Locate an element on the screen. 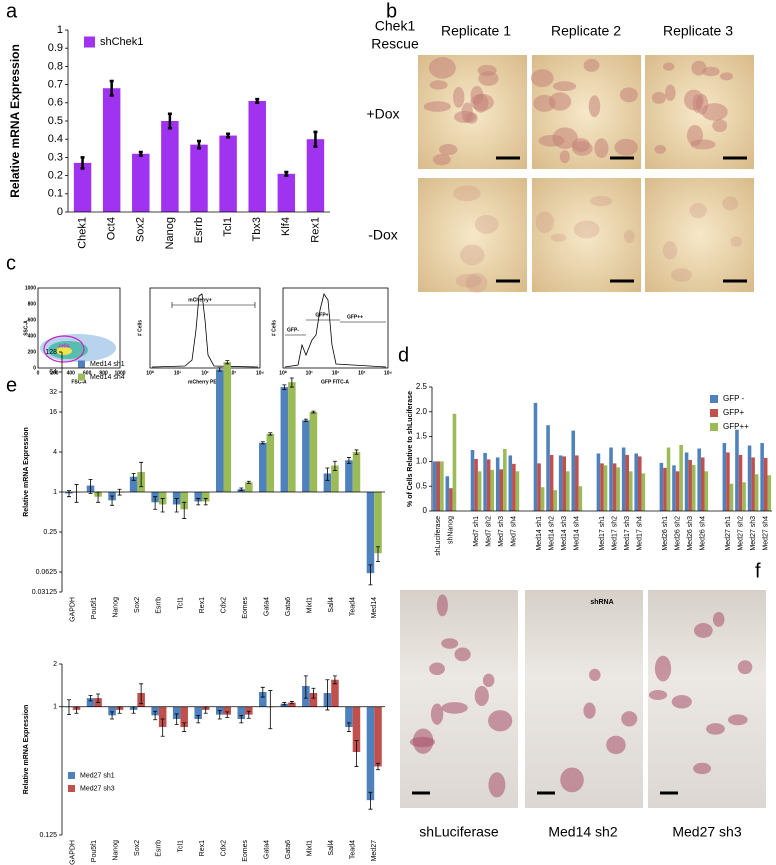 This screenshot has height=865, width=776. gate-label: mCherry+ is located at coordinates (200, 300).